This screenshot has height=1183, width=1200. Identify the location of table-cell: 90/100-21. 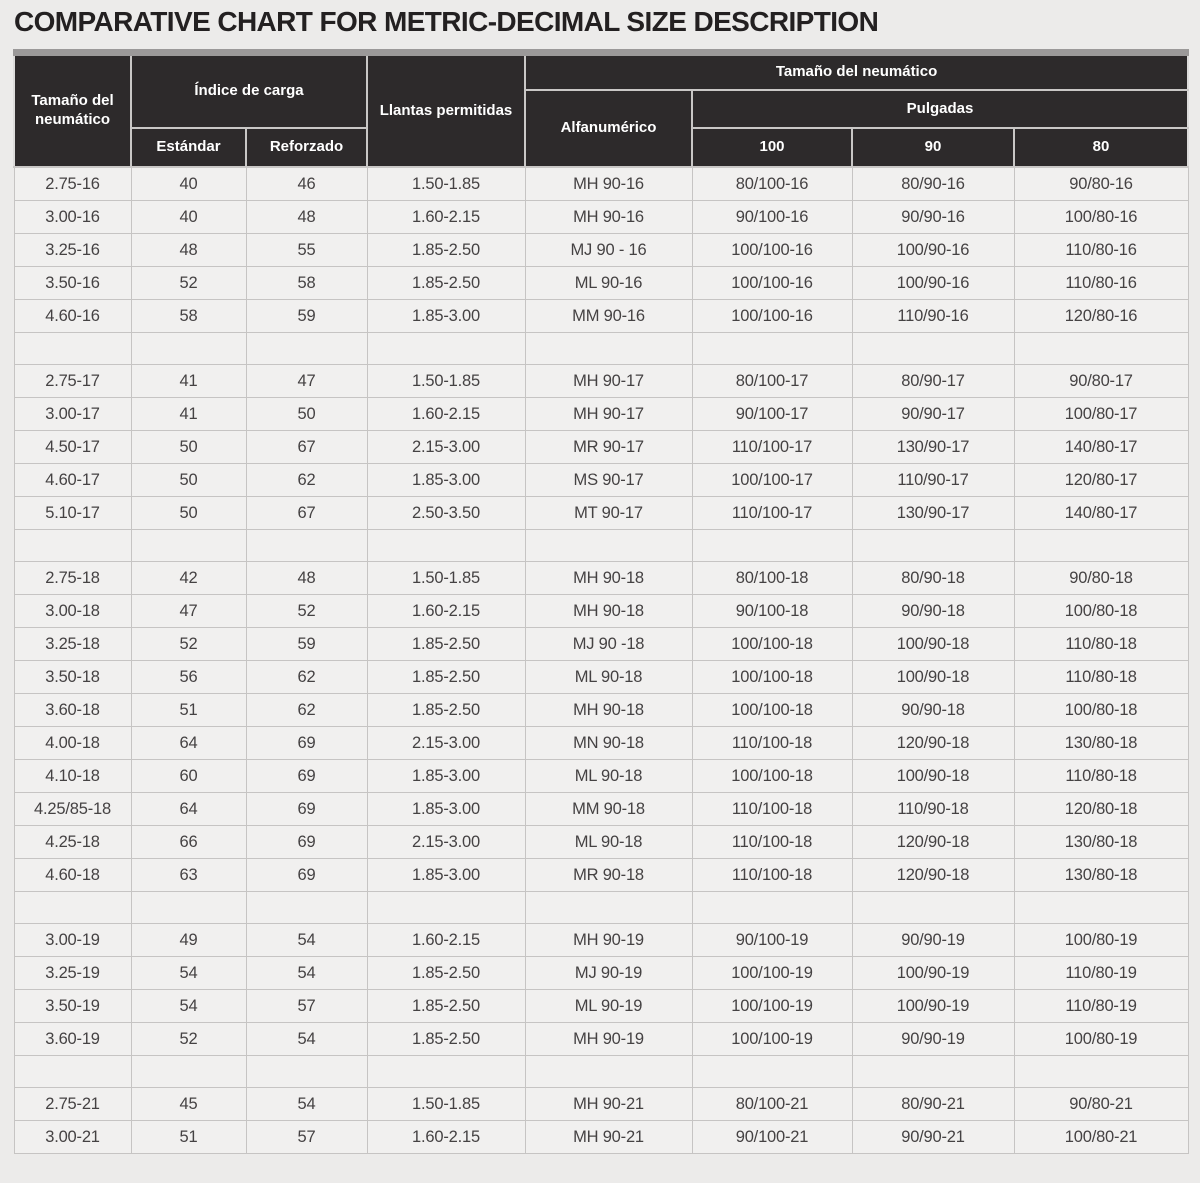
(772, 1137).